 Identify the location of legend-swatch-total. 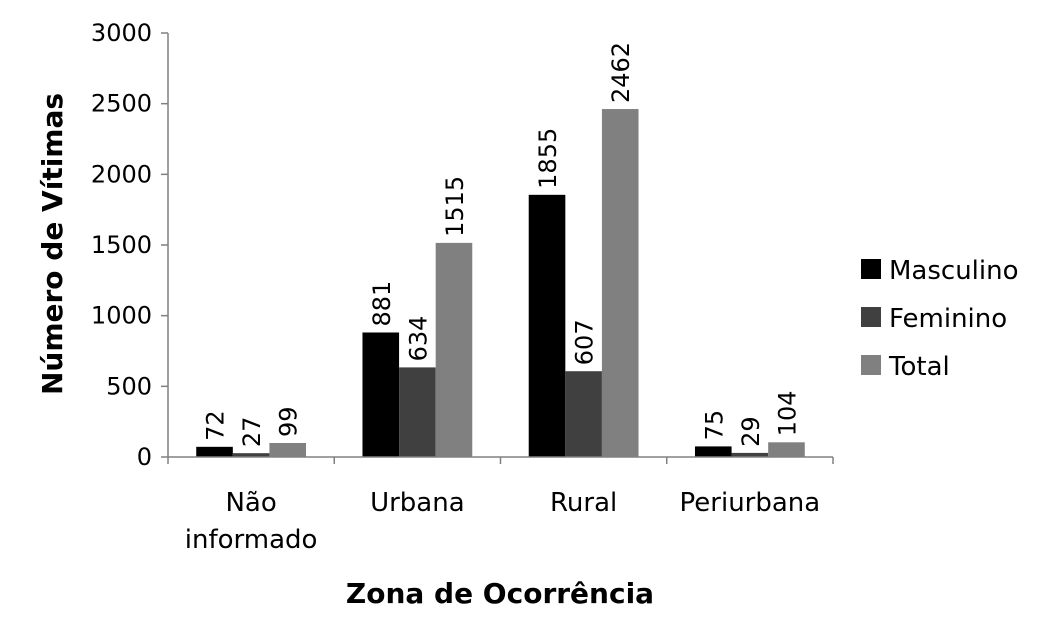
(871, 365).